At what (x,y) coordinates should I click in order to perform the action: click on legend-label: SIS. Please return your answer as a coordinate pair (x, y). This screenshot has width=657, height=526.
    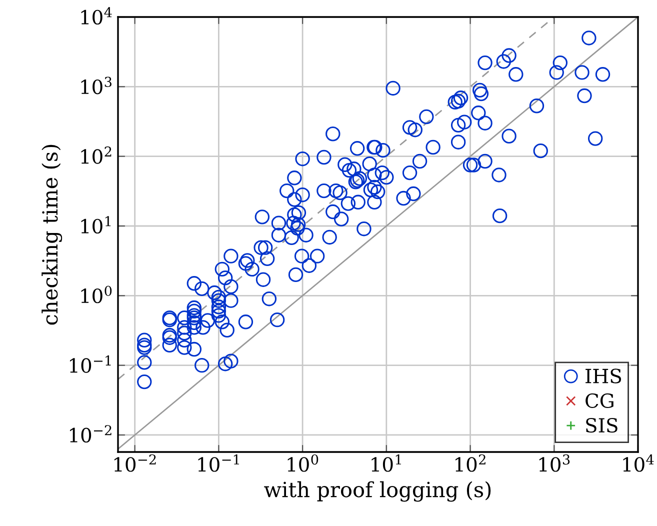
    Looking at the image, I should click on (602, 425).